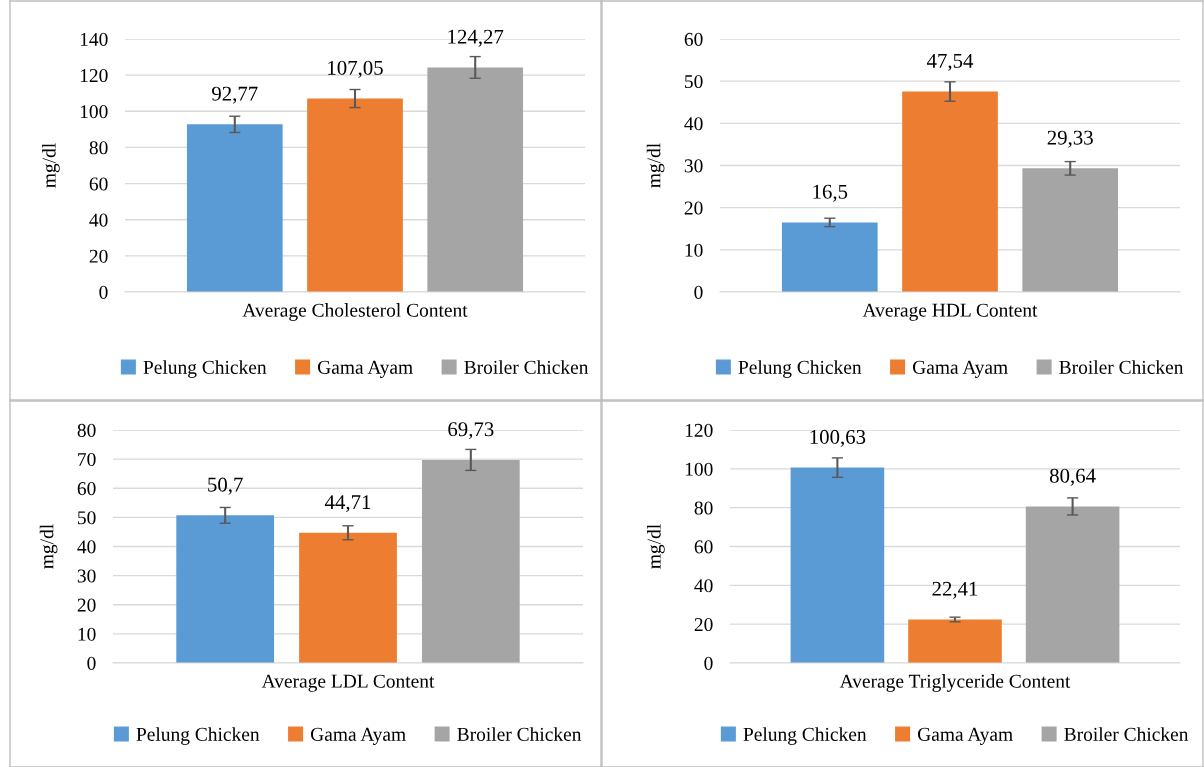  What do you see at coordinates (950, 62) in the screenshot?
I see `data-label: 47,54` at bounding box center [950, 62].